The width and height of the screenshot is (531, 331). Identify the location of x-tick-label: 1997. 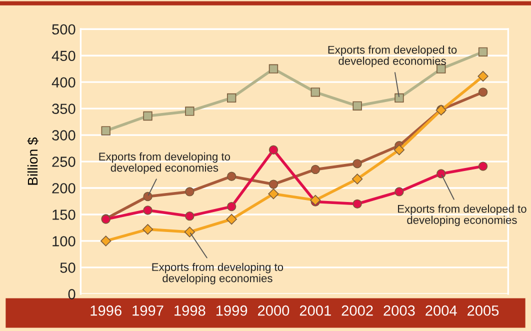
(148, 310).